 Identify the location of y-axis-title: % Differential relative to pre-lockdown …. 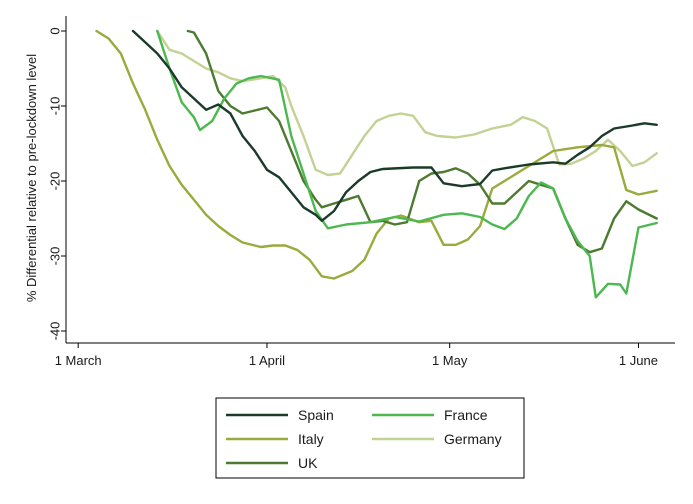
(31, 178).